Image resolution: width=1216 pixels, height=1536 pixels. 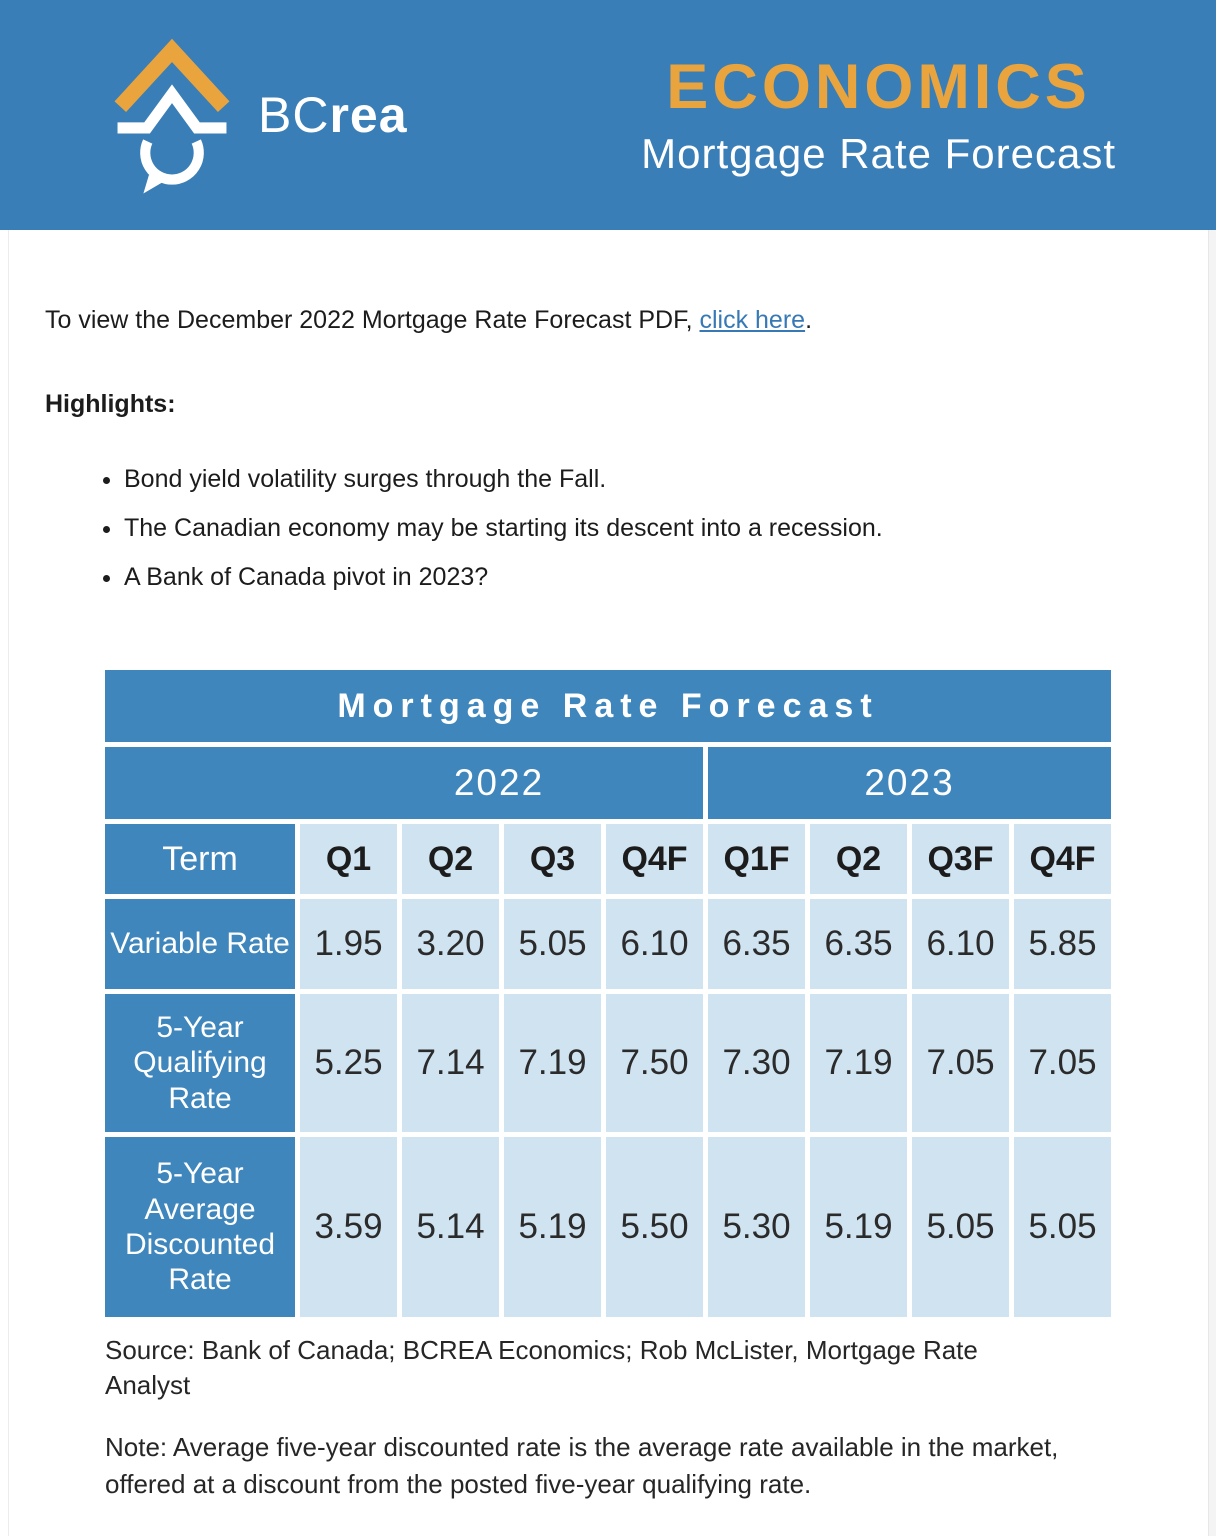 I want to click on header-subtitle: Mortgage Rate Forecast, so click(x=878, y=153).